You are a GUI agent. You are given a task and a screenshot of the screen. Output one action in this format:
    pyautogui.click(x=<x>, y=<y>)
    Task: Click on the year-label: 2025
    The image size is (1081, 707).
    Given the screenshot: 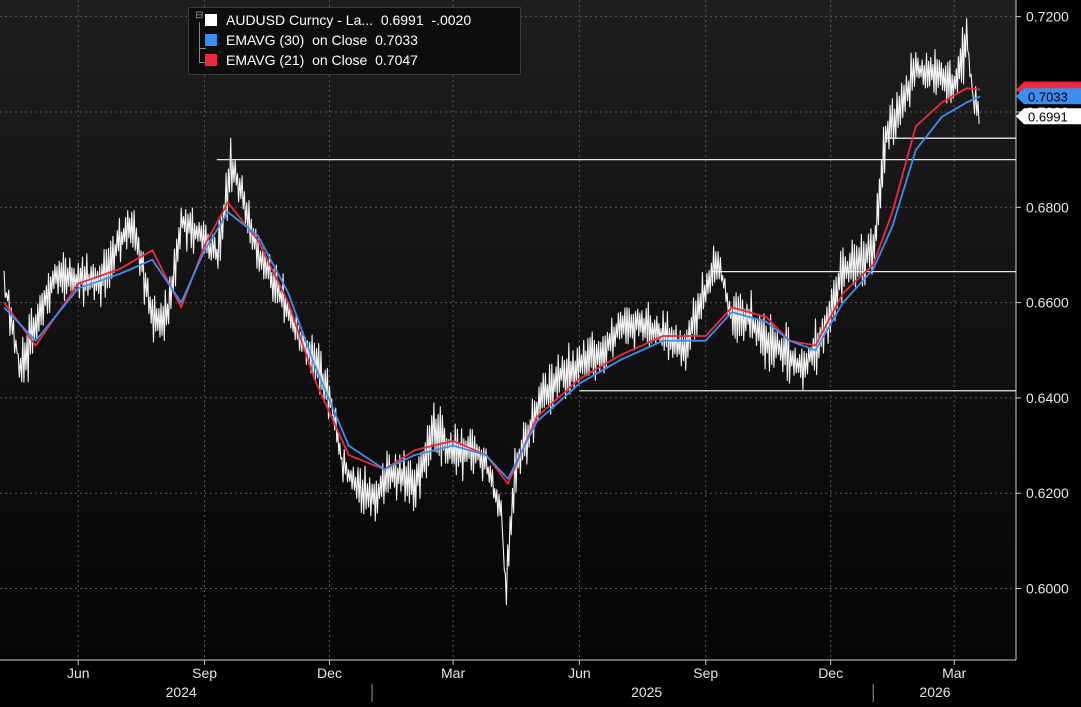 What is the action you would take?
    pyautogui.click(x=646, y=692)
    